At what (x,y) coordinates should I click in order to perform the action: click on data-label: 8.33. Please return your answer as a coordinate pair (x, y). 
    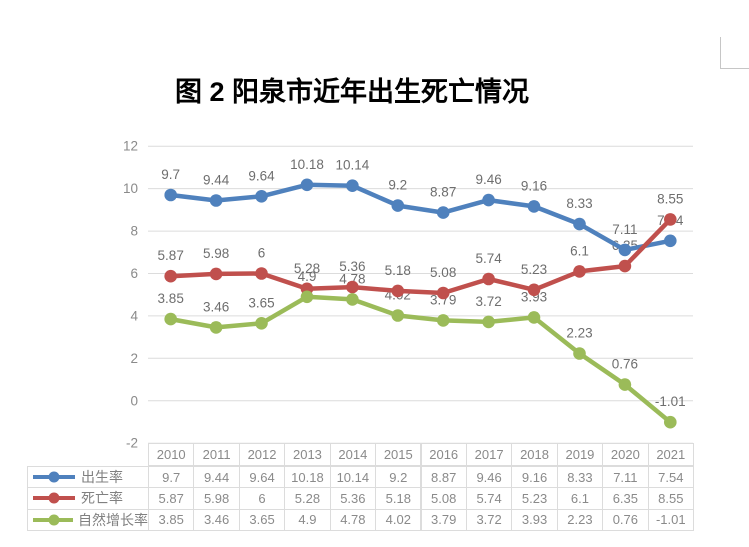
    Looking at the image, I should click on (579, 203).